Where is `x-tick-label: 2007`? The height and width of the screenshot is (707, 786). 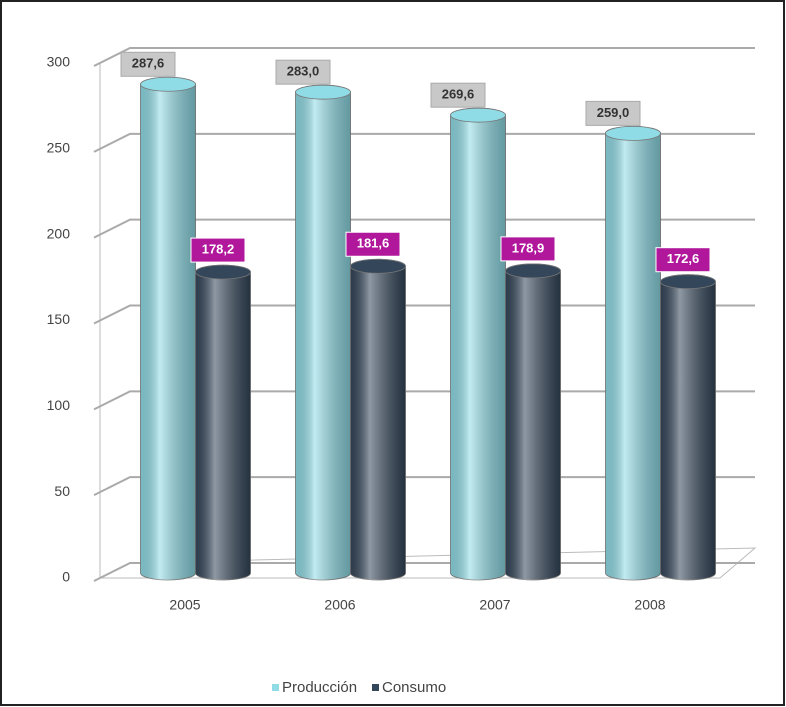
x-tick-label: 2007 is located at coordinates (494, 605).